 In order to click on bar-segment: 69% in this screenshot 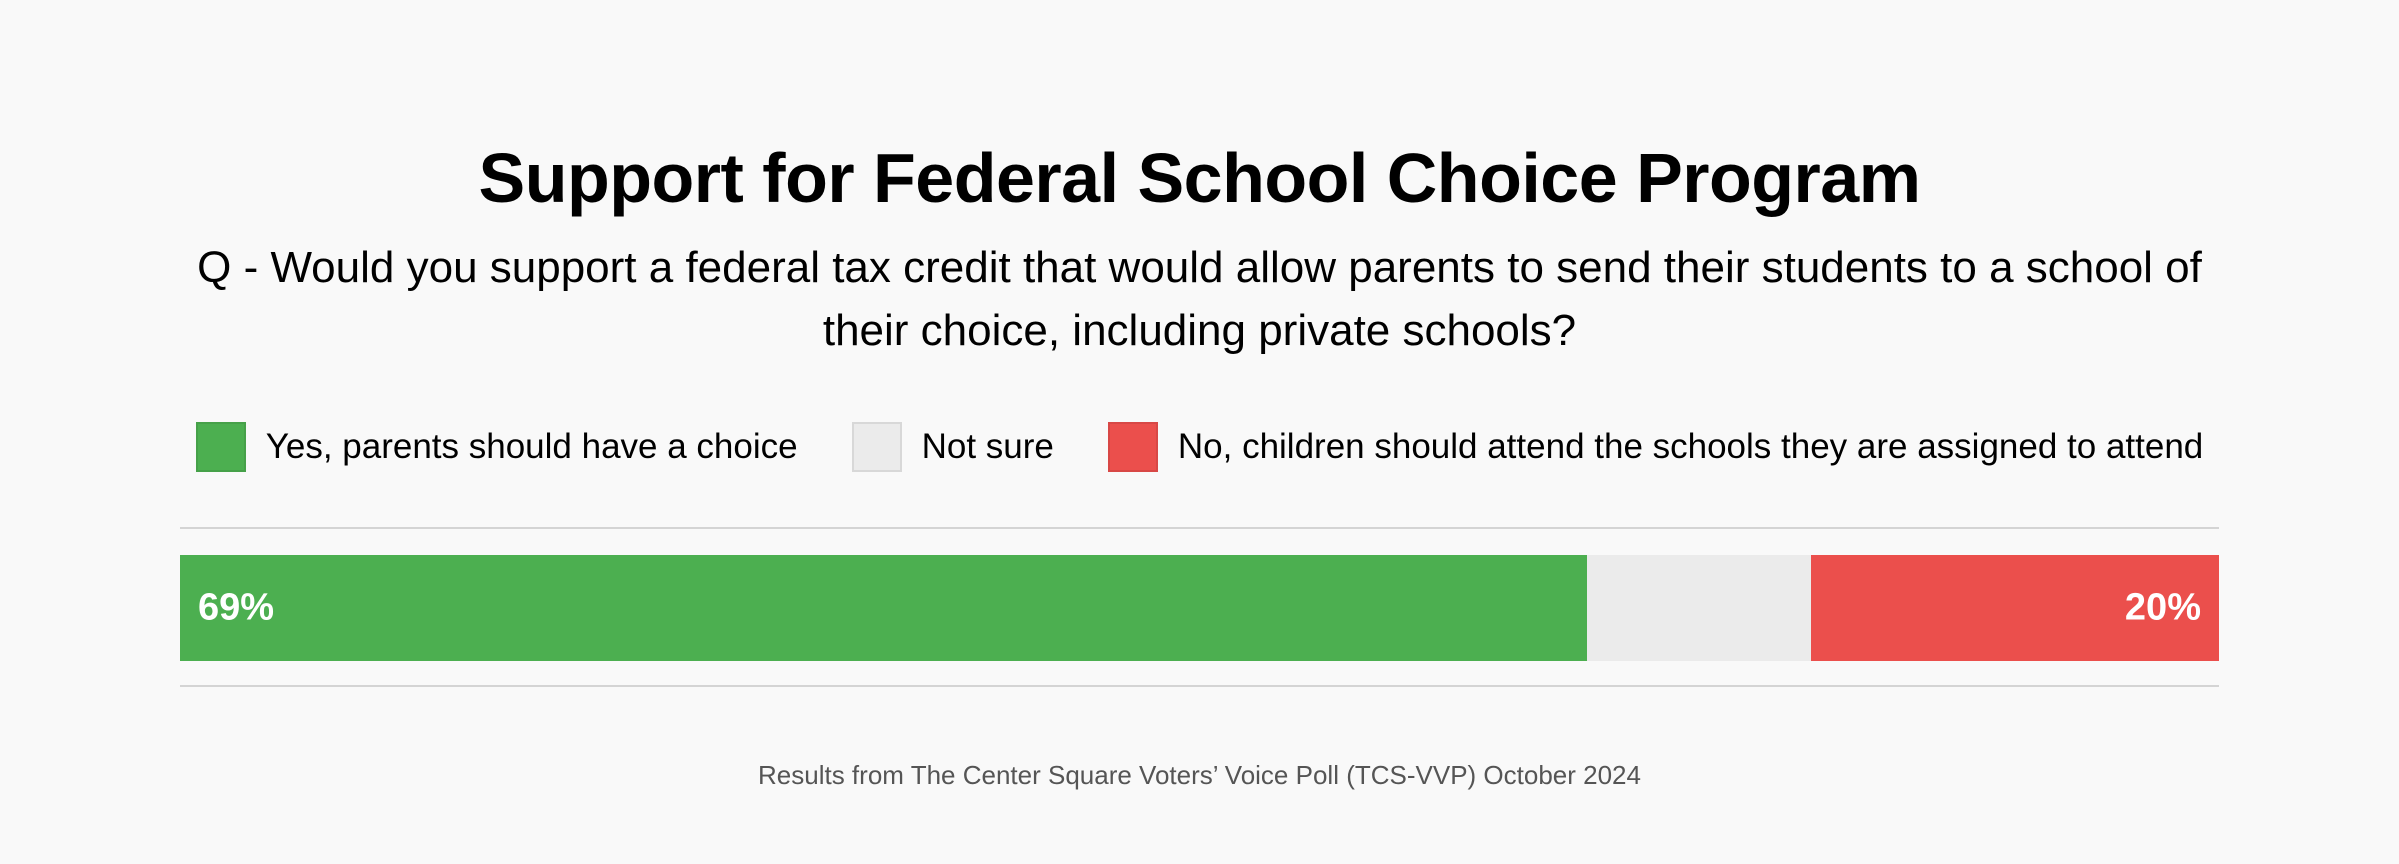, I will do `click(883, 608)`.